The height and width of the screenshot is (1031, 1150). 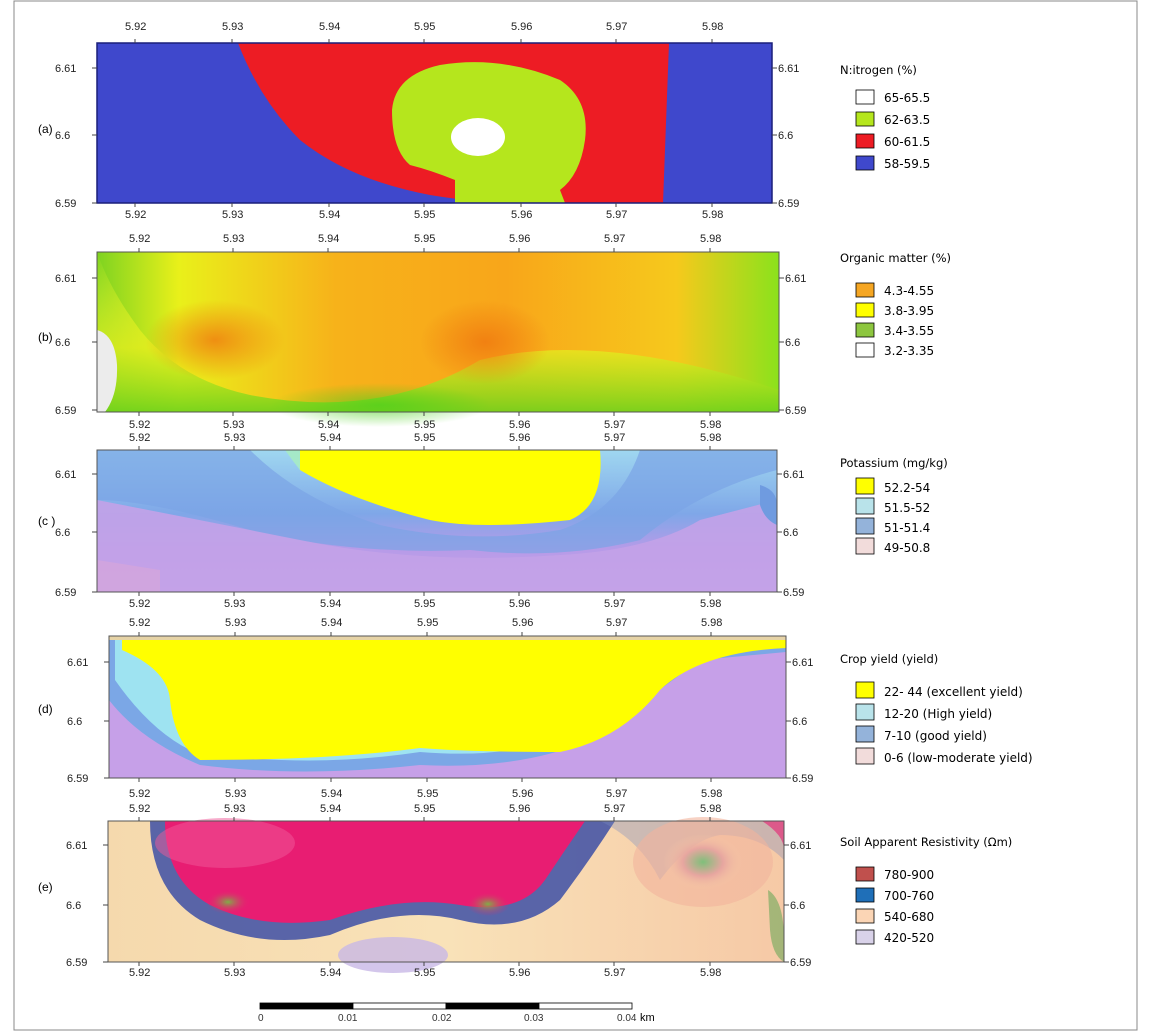 What do you see at coordinates (424, 215) in the screenshot?
I see `x-tick-bottom-a-3: 5.95` at bounding box center [424, 215].